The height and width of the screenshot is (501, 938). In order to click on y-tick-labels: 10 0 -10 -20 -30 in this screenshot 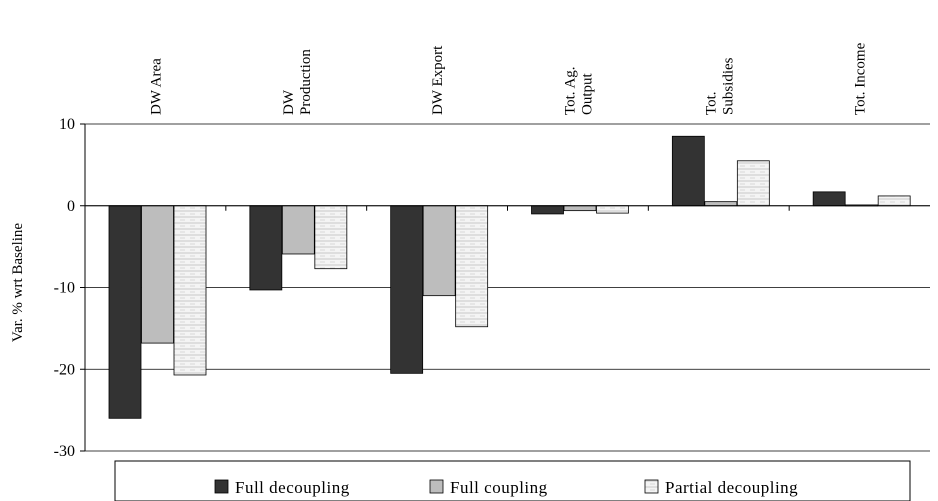, I will do `click(64, 288)`.